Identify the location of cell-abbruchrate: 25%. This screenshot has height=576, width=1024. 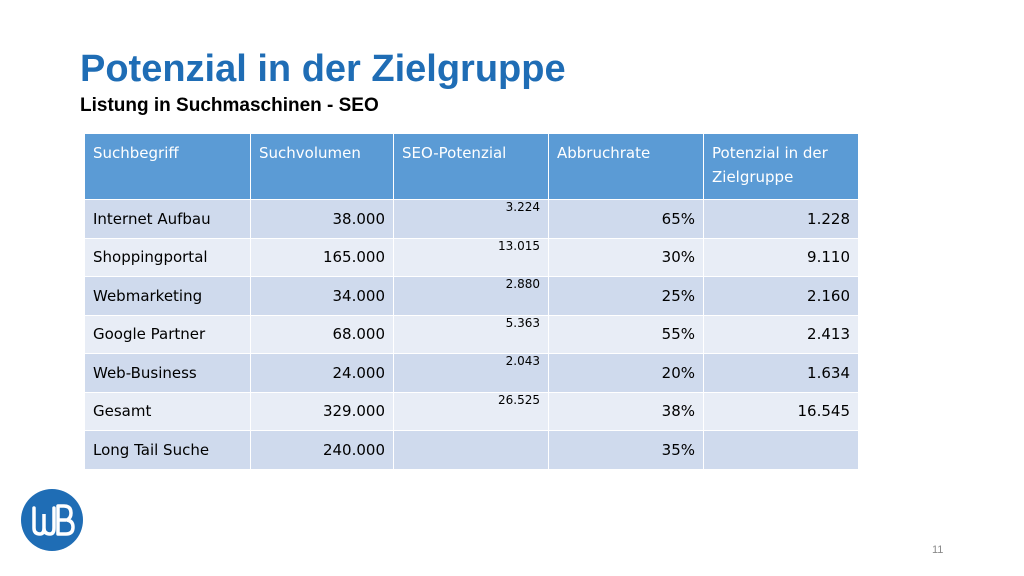
(626, 296).